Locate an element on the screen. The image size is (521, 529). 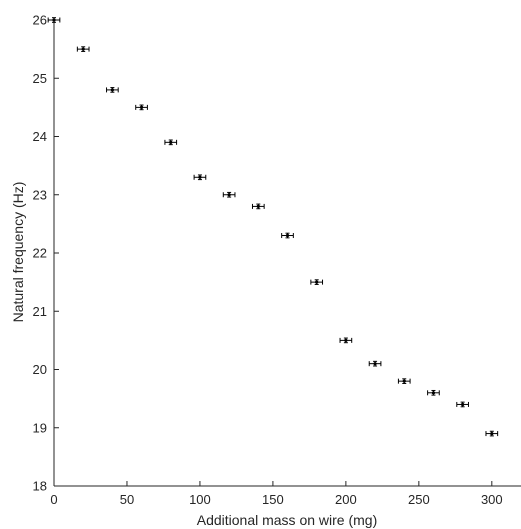
x-tick-label: 100 is located at coordinates (200, 499).